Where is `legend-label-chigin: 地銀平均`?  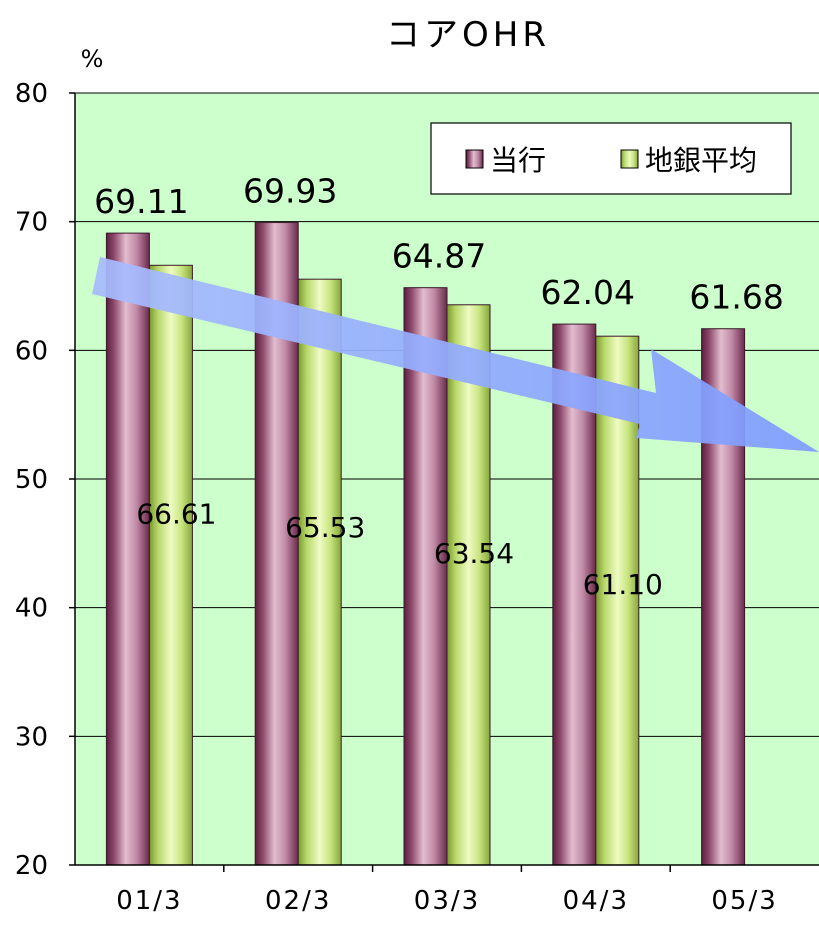 legend-label-chigin: 地銀平均 is located at coordinates (701, 160).